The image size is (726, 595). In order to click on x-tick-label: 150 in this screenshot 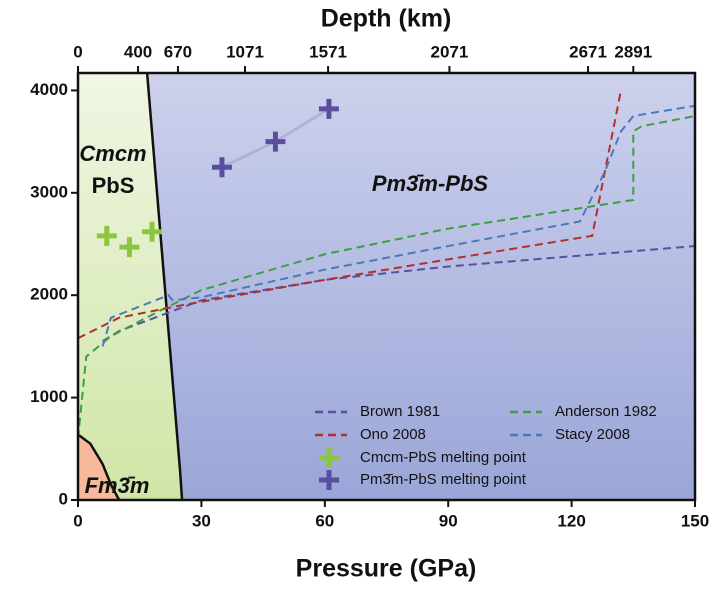, I will do `click(695, 520)`.